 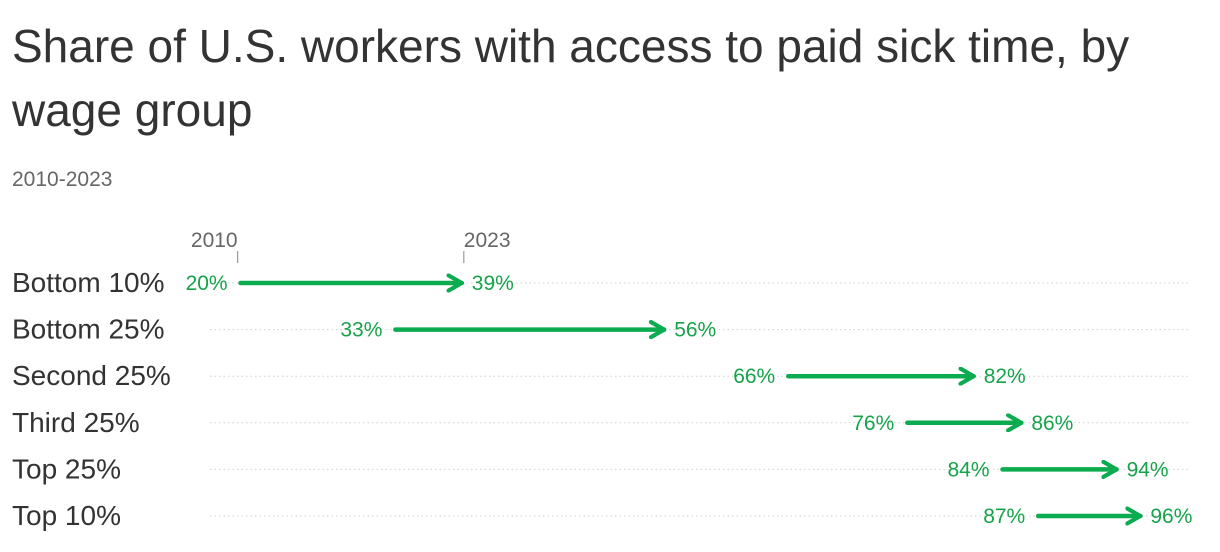 What do you see at coordinates (91, 375) in the screenshot?
I see `row-label: Second 25%` at bounding box center [91, 375].